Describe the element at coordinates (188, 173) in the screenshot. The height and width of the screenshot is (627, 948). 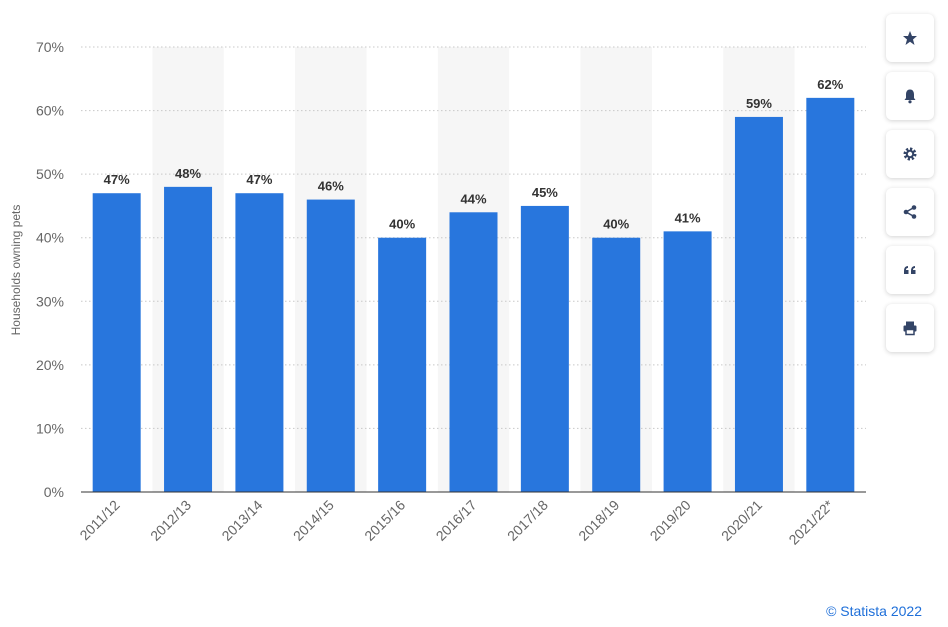
I see `data-label: 48%` at that location.